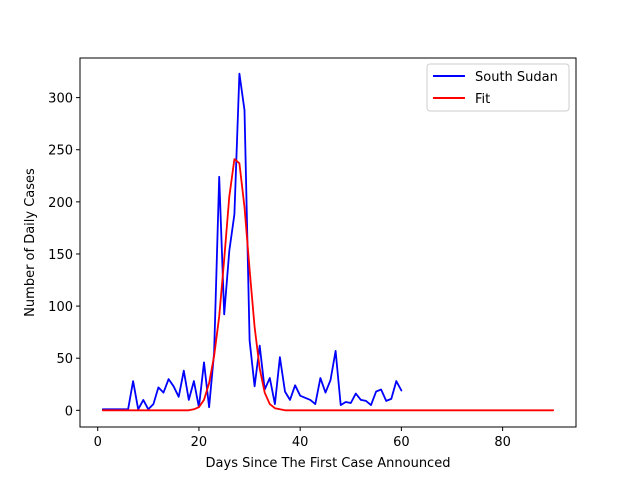  What do you see at coordinates (199, 442) in the screenshot?
I see `x-tick-label: 20` at bounding box center [199, 442].